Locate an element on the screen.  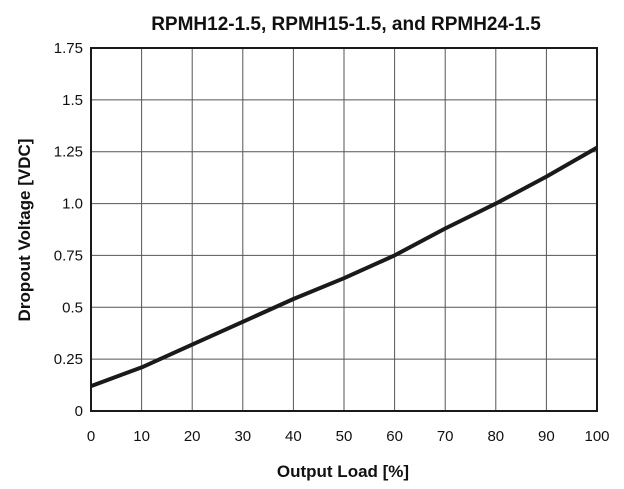
y-tick-label: 1.25 is located at coordinates (68, 152).